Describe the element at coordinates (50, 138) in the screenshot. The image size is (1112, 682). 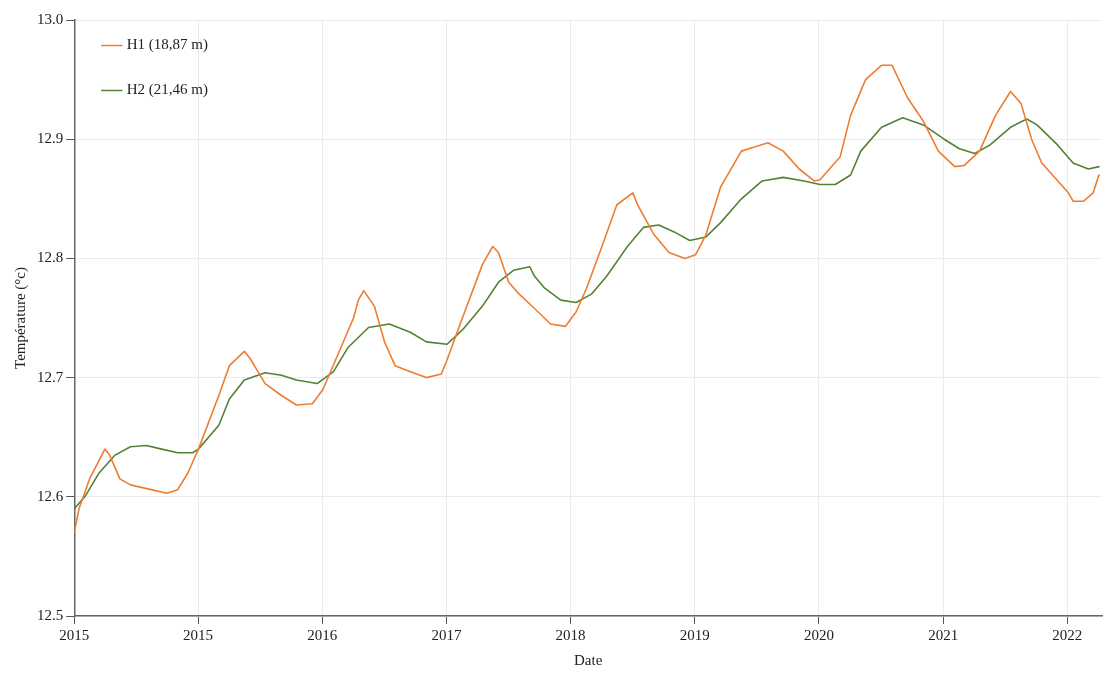
I see `y-tick-label: 12.9` at that location.